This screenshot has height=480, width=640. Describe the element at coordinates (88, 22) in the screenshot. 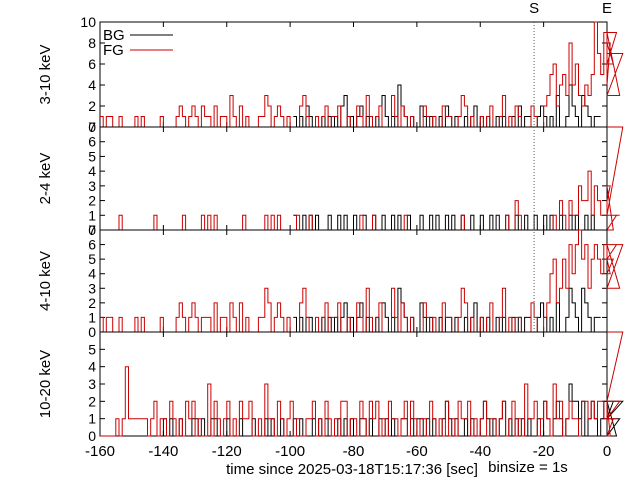

I see `y-tick-label: 10` at that location.